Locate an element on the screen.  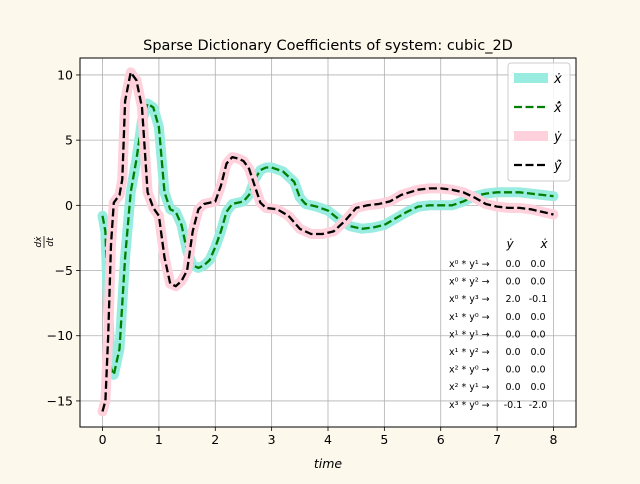
x-tick-label: 0 is located at coordinates (103, 439).